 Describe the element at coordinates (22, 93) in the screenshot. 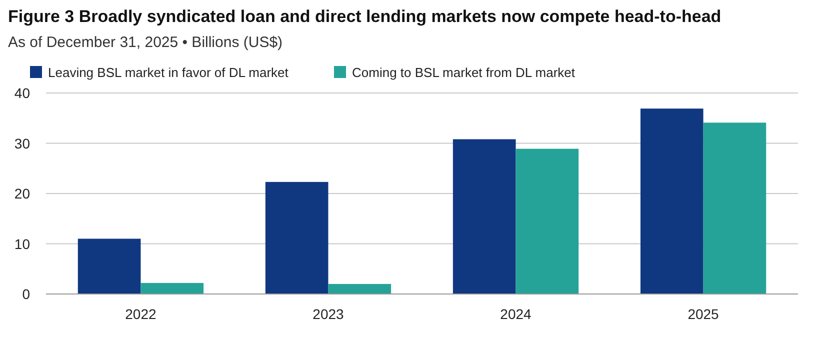

I see `y-tick-label: 40` at that location.